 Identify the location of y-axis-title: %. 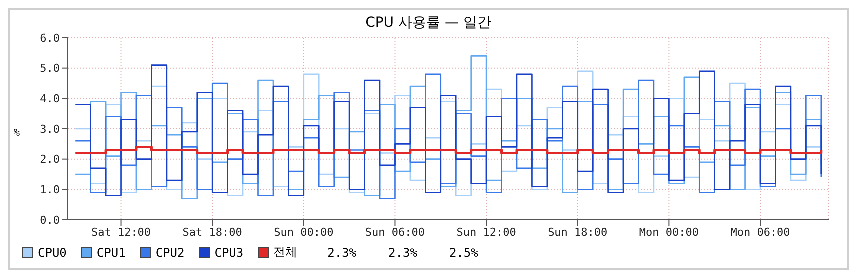
(17, 133).